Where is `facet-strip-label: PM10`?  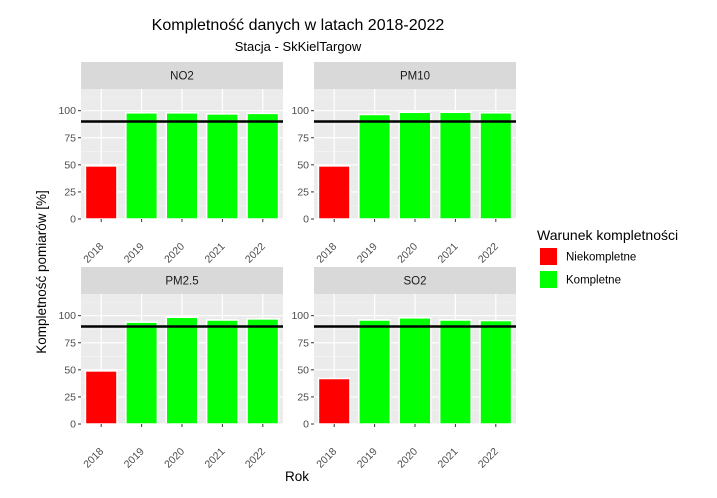 facet-strip-label: PM10 is located at coordinates (415, 77).